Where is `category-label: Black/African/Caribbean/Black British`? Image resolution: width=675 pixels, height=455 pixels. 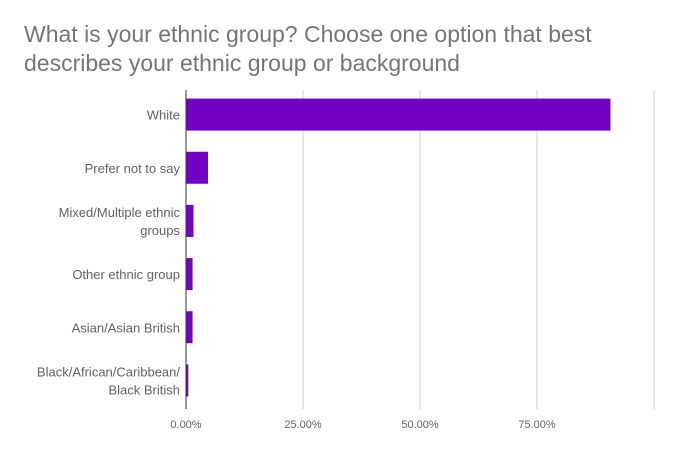
category-label: Black/African/Caribbean/Black British is located at coordinates (108, 380).